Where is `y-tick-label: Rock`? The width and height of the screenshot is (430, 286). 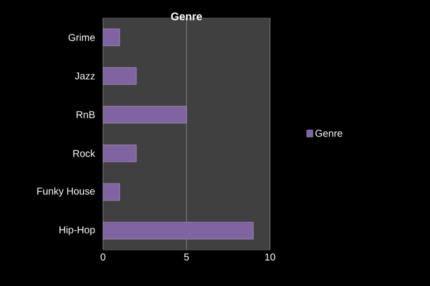 y-tick-label: Rock is located at coordinates (84, 153).